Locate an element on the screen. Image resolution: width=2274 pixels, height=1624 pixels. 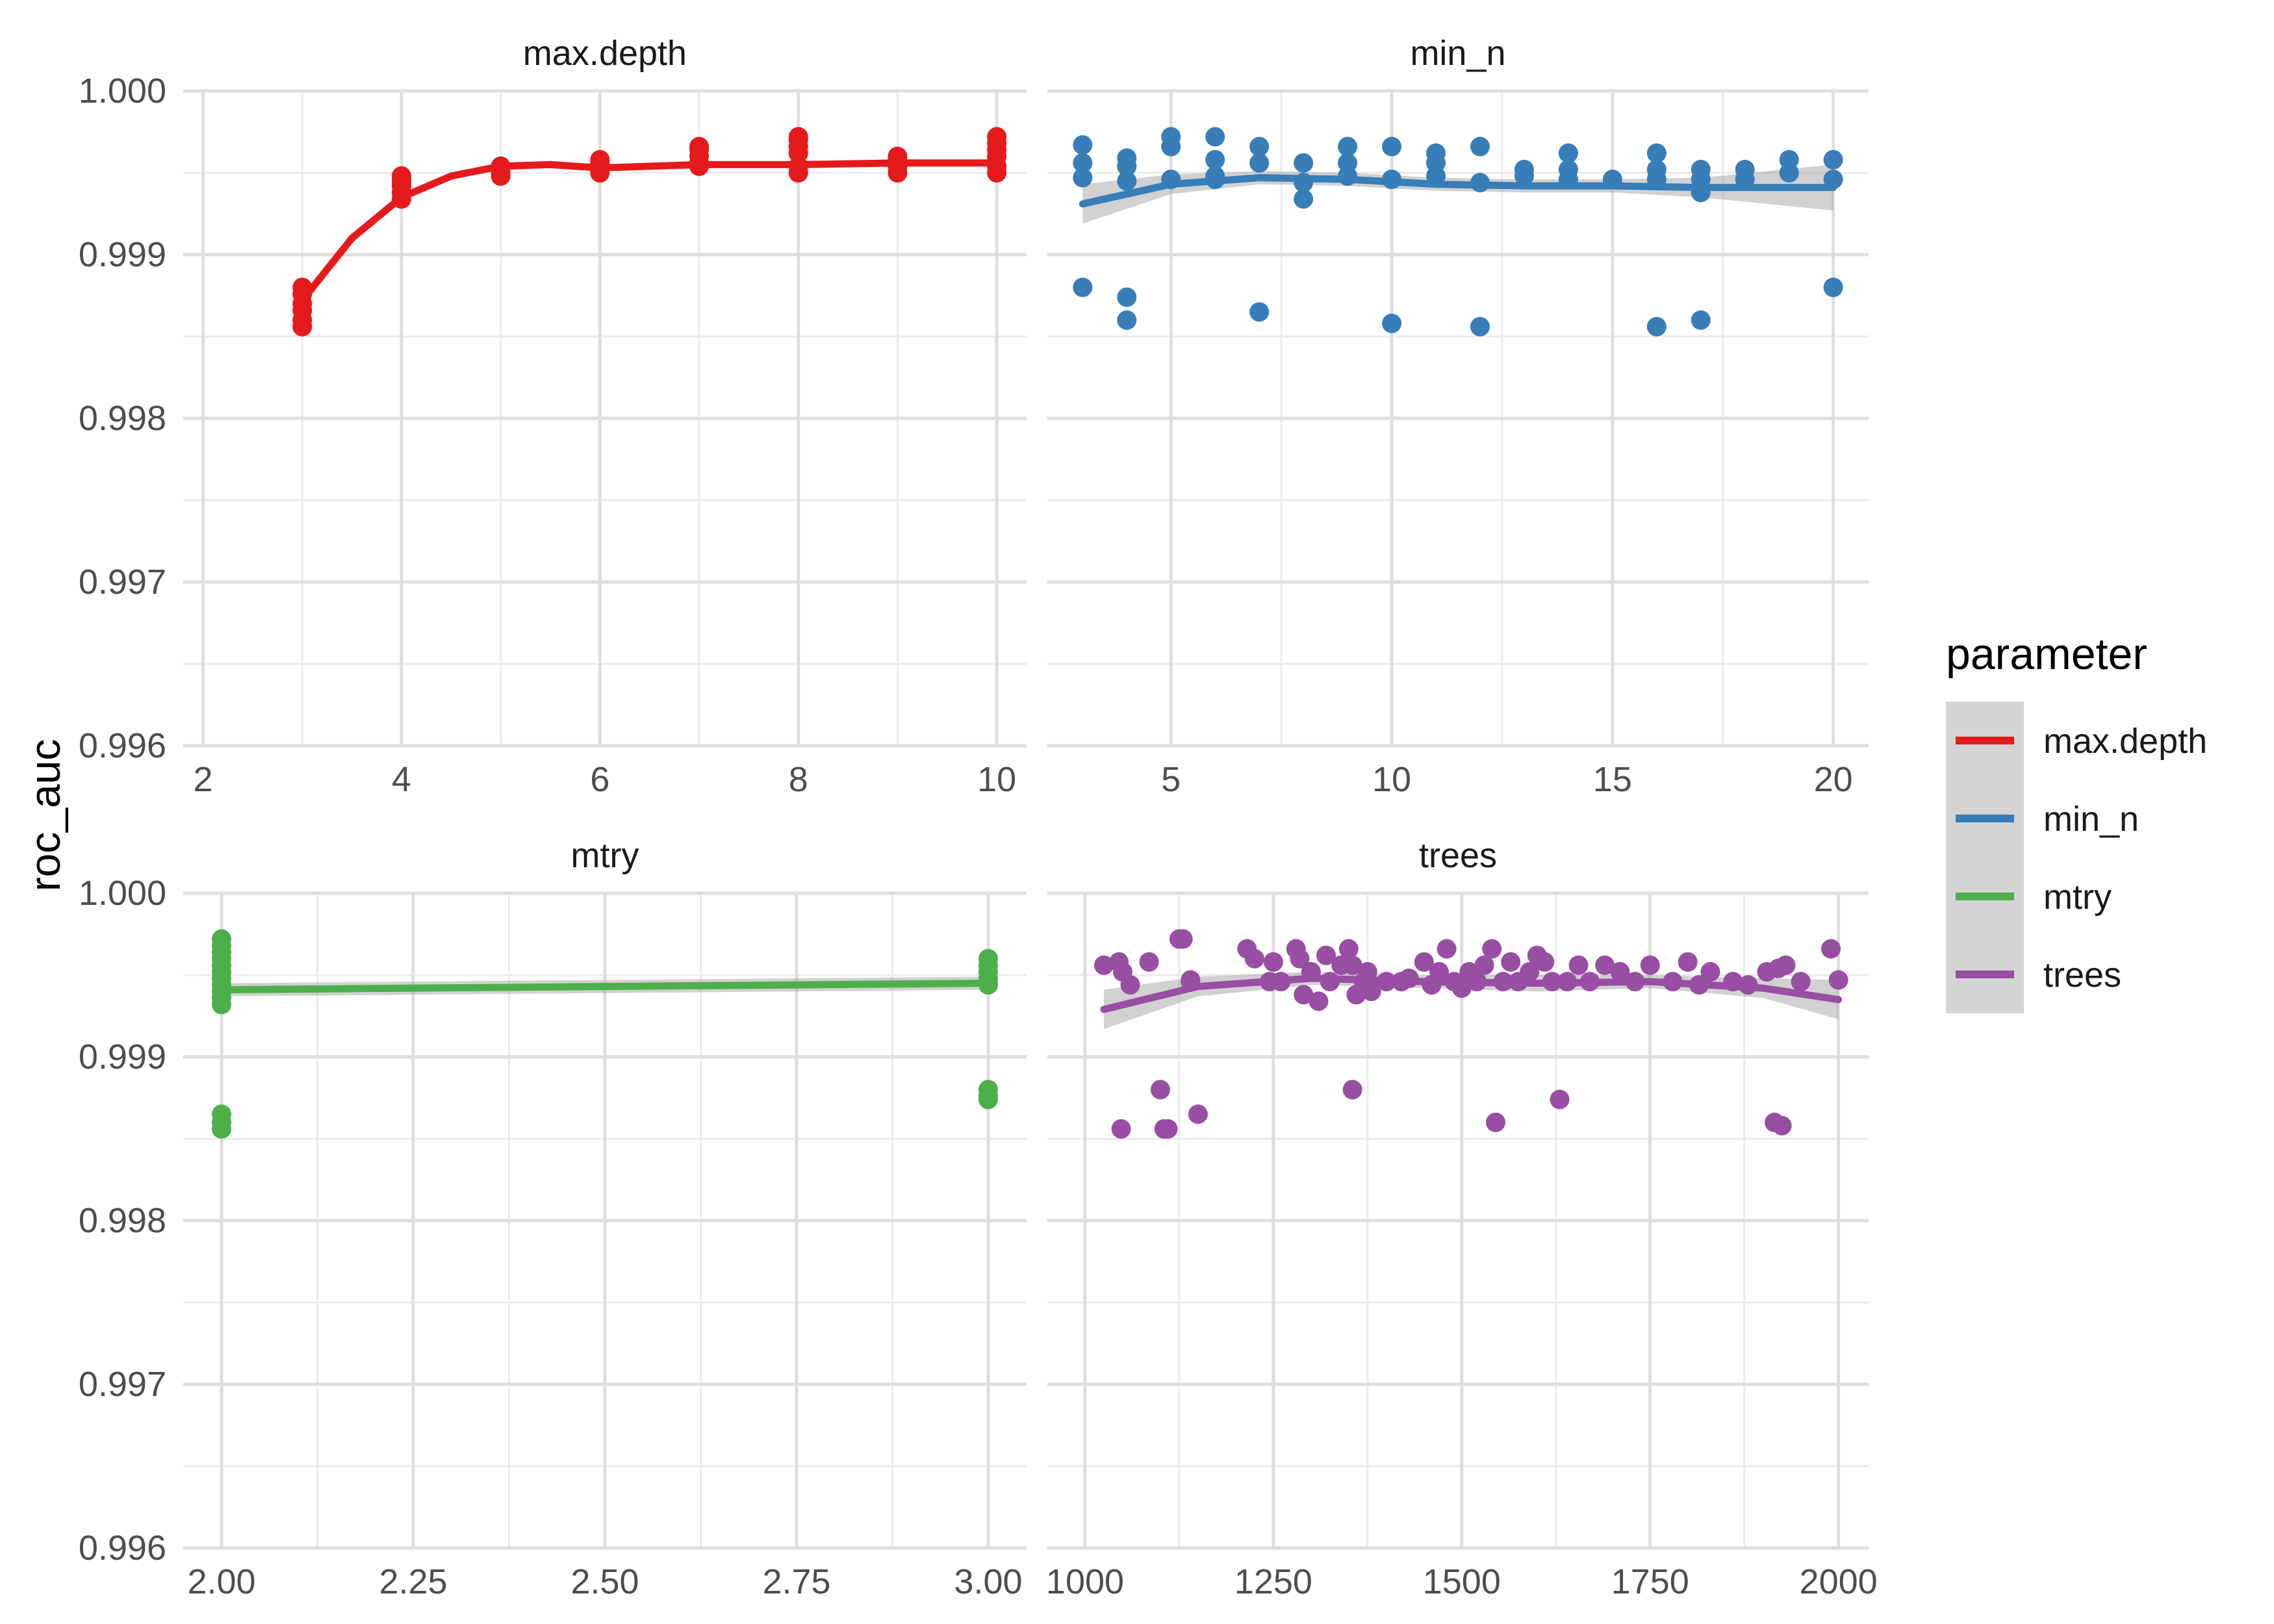
legend-label: trees is located at coordinates (2082, 975).